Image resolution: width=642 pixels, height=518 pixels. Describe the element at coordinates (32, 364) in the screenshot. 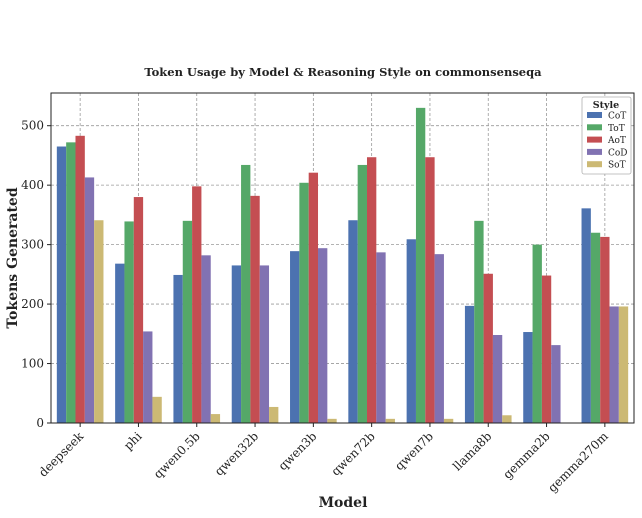

I see `y-tick-label: 100` at that location.